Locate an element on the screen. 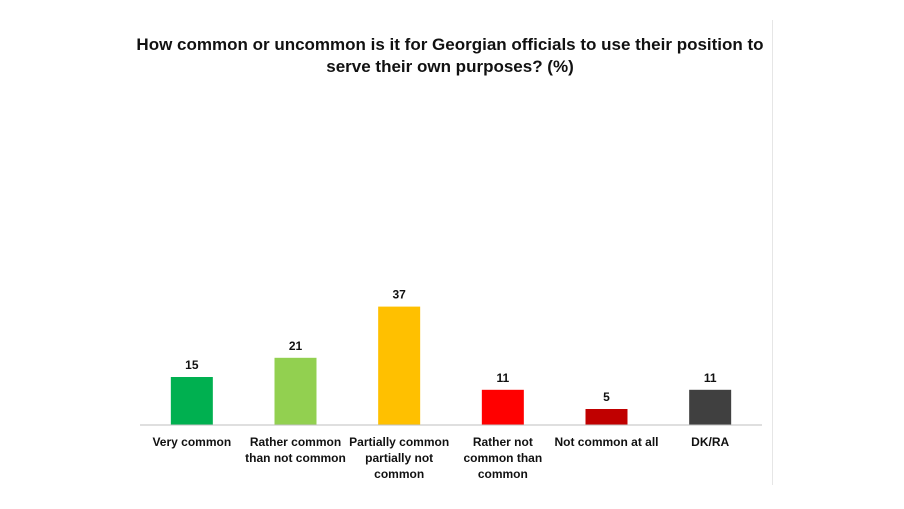 The width and height of the screenshot is (904, 509). category-label-line: Not common at all is located at coordinates (606, 442).